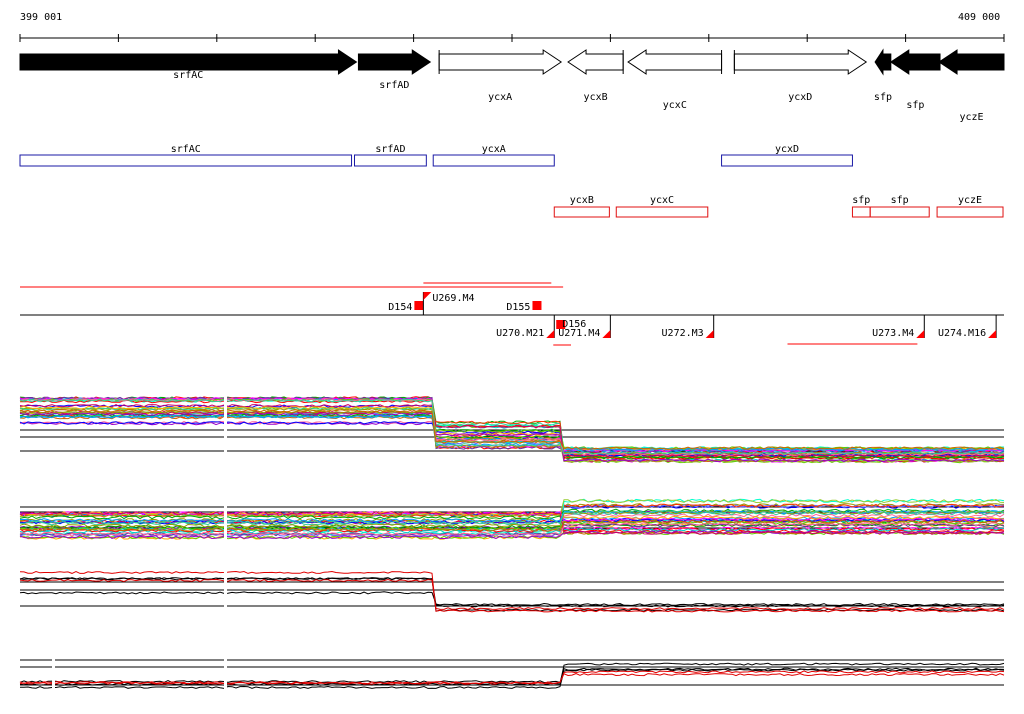  Describe the element at coordinates (893, 333) in the screenshot. I see `segment-label: U273.M4` at that location.